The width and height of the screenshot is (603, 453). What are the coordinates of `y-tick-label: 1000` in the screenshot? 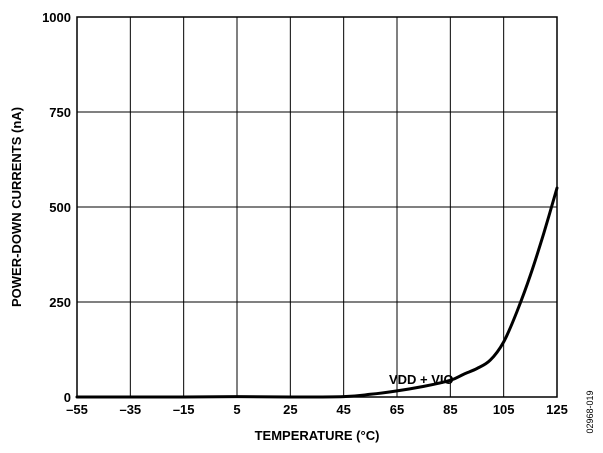 It's located at (56, 17).